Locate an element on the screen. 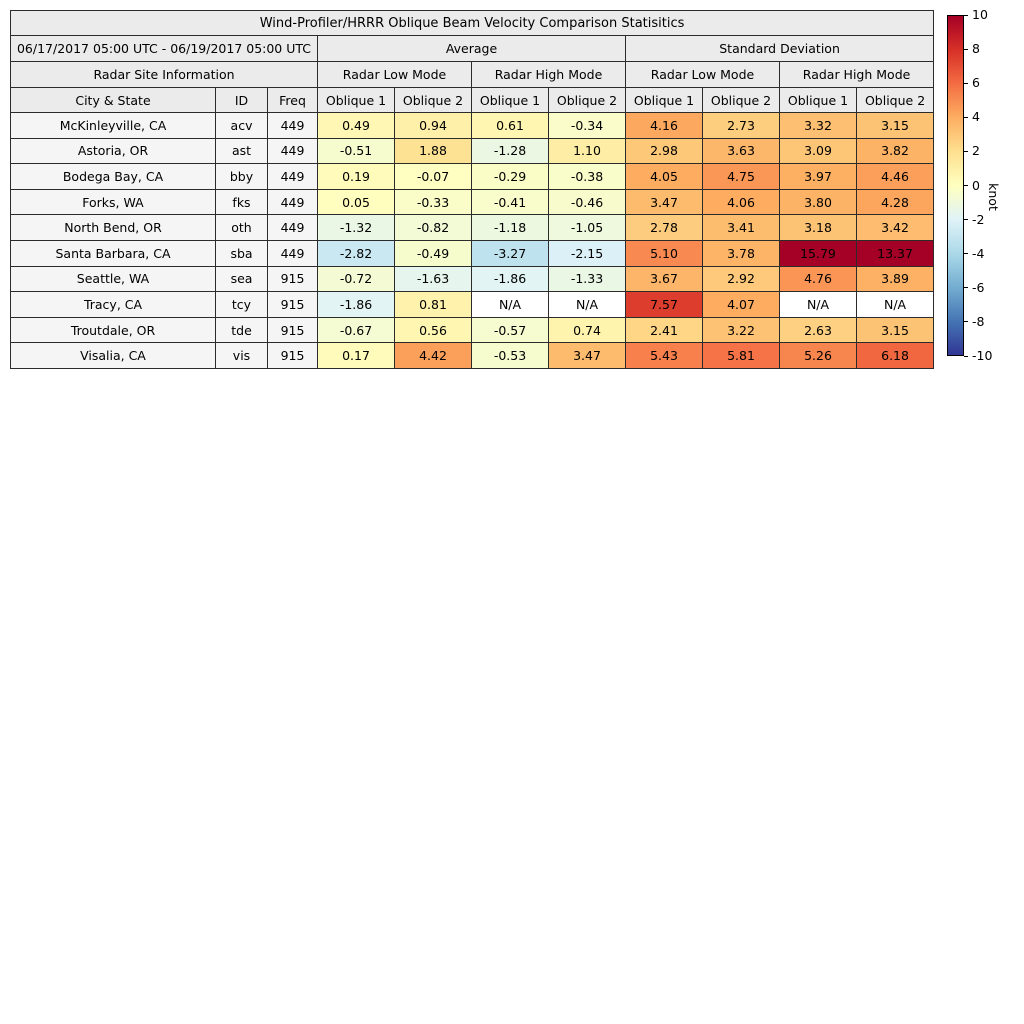  col-header-oblique2: Oblique 2 is located at coordinates (895, 100).